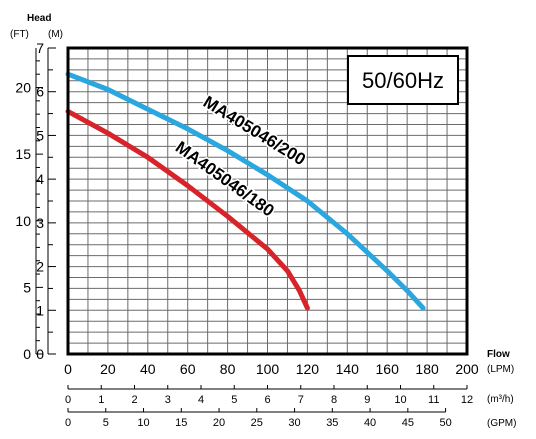 Image resolution: width=536 pixels, height=439 pixels. Describe the element at coordinates (27, 354) in the screenshot. I see `feet-tick-label: 0` at that location.